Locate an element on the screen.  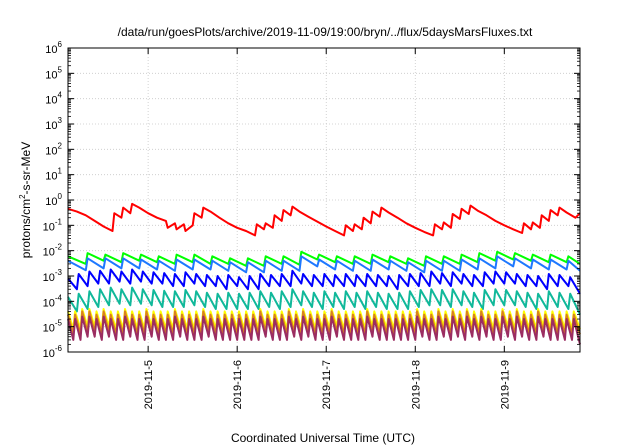
x-tick-label: 2019-11-7 is located at coordinates (327, 384).